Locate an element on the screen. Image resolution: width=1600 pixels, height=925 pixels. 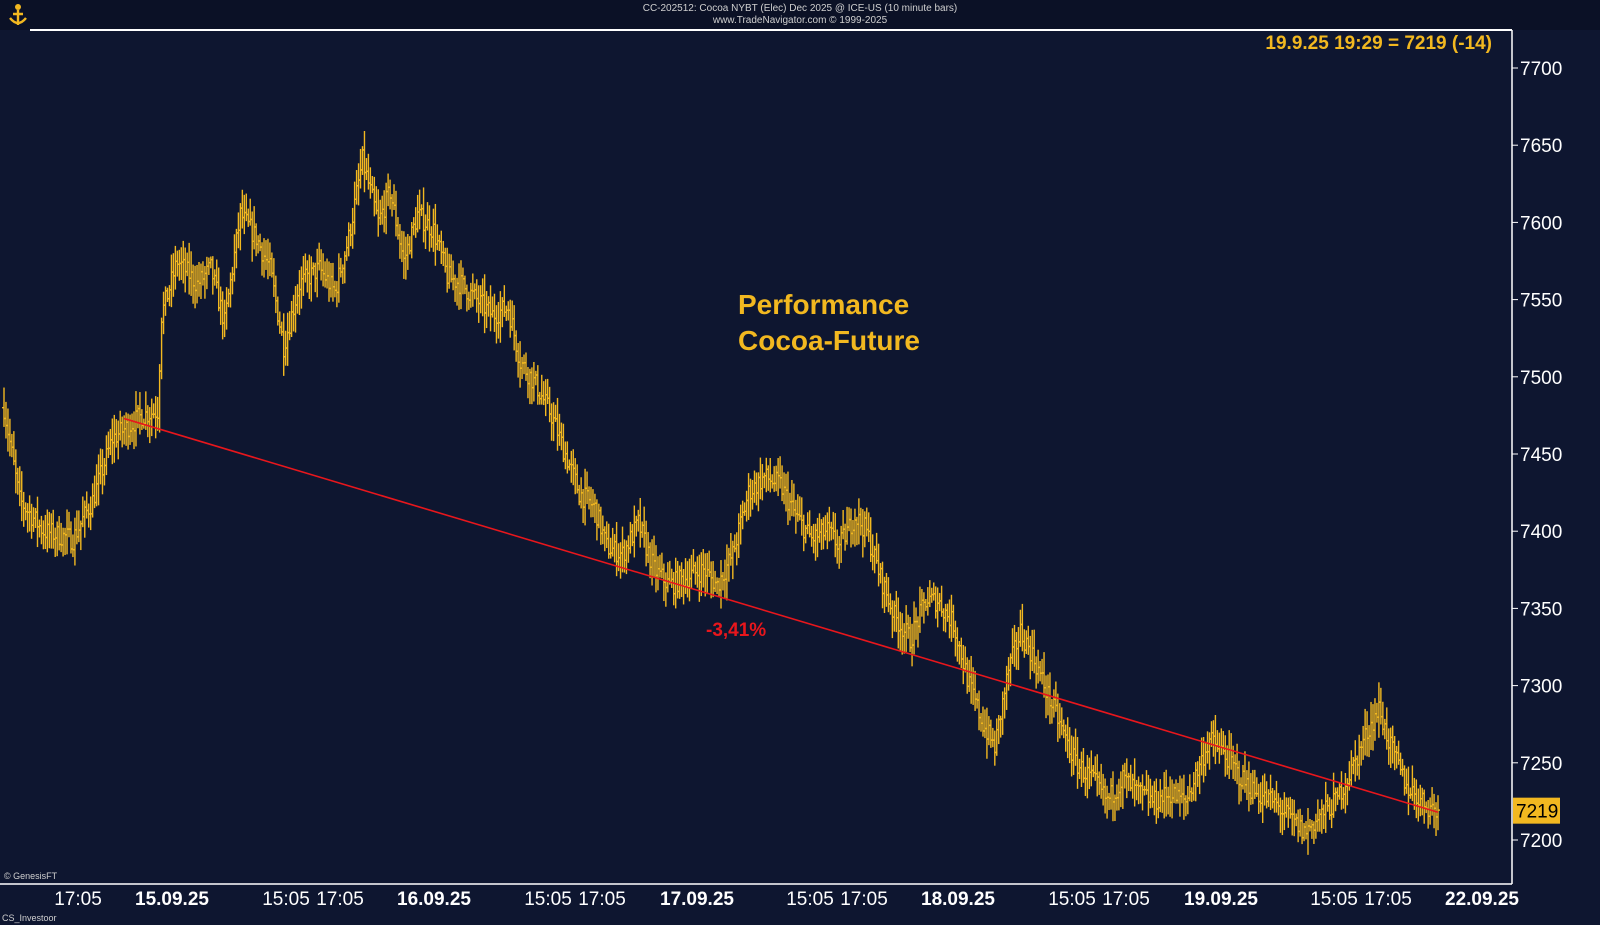
copyright-label: © GenesisFT is located at coordinates (31, 876).